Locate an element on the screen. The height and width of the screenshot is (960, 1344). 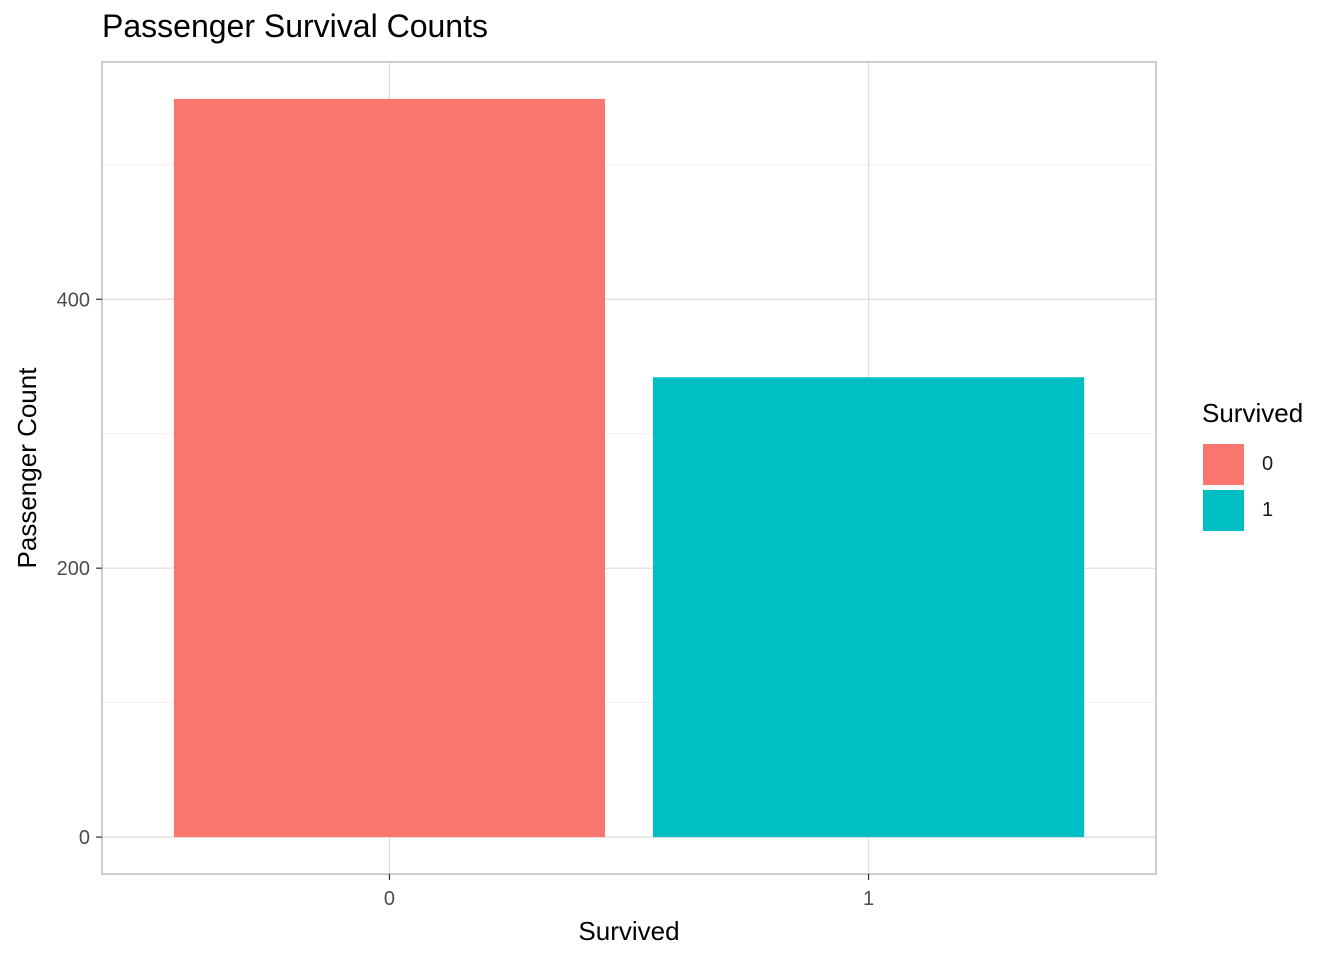
x-axis-label: Survived is located at coordinates (628, 931).